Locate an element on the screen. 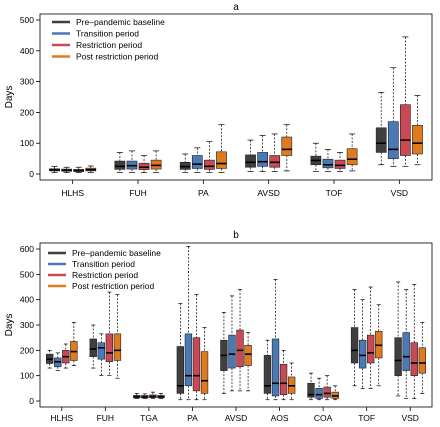 The image size is (440, 427). x-tick-label: COA is located at coordinates (323, 418).